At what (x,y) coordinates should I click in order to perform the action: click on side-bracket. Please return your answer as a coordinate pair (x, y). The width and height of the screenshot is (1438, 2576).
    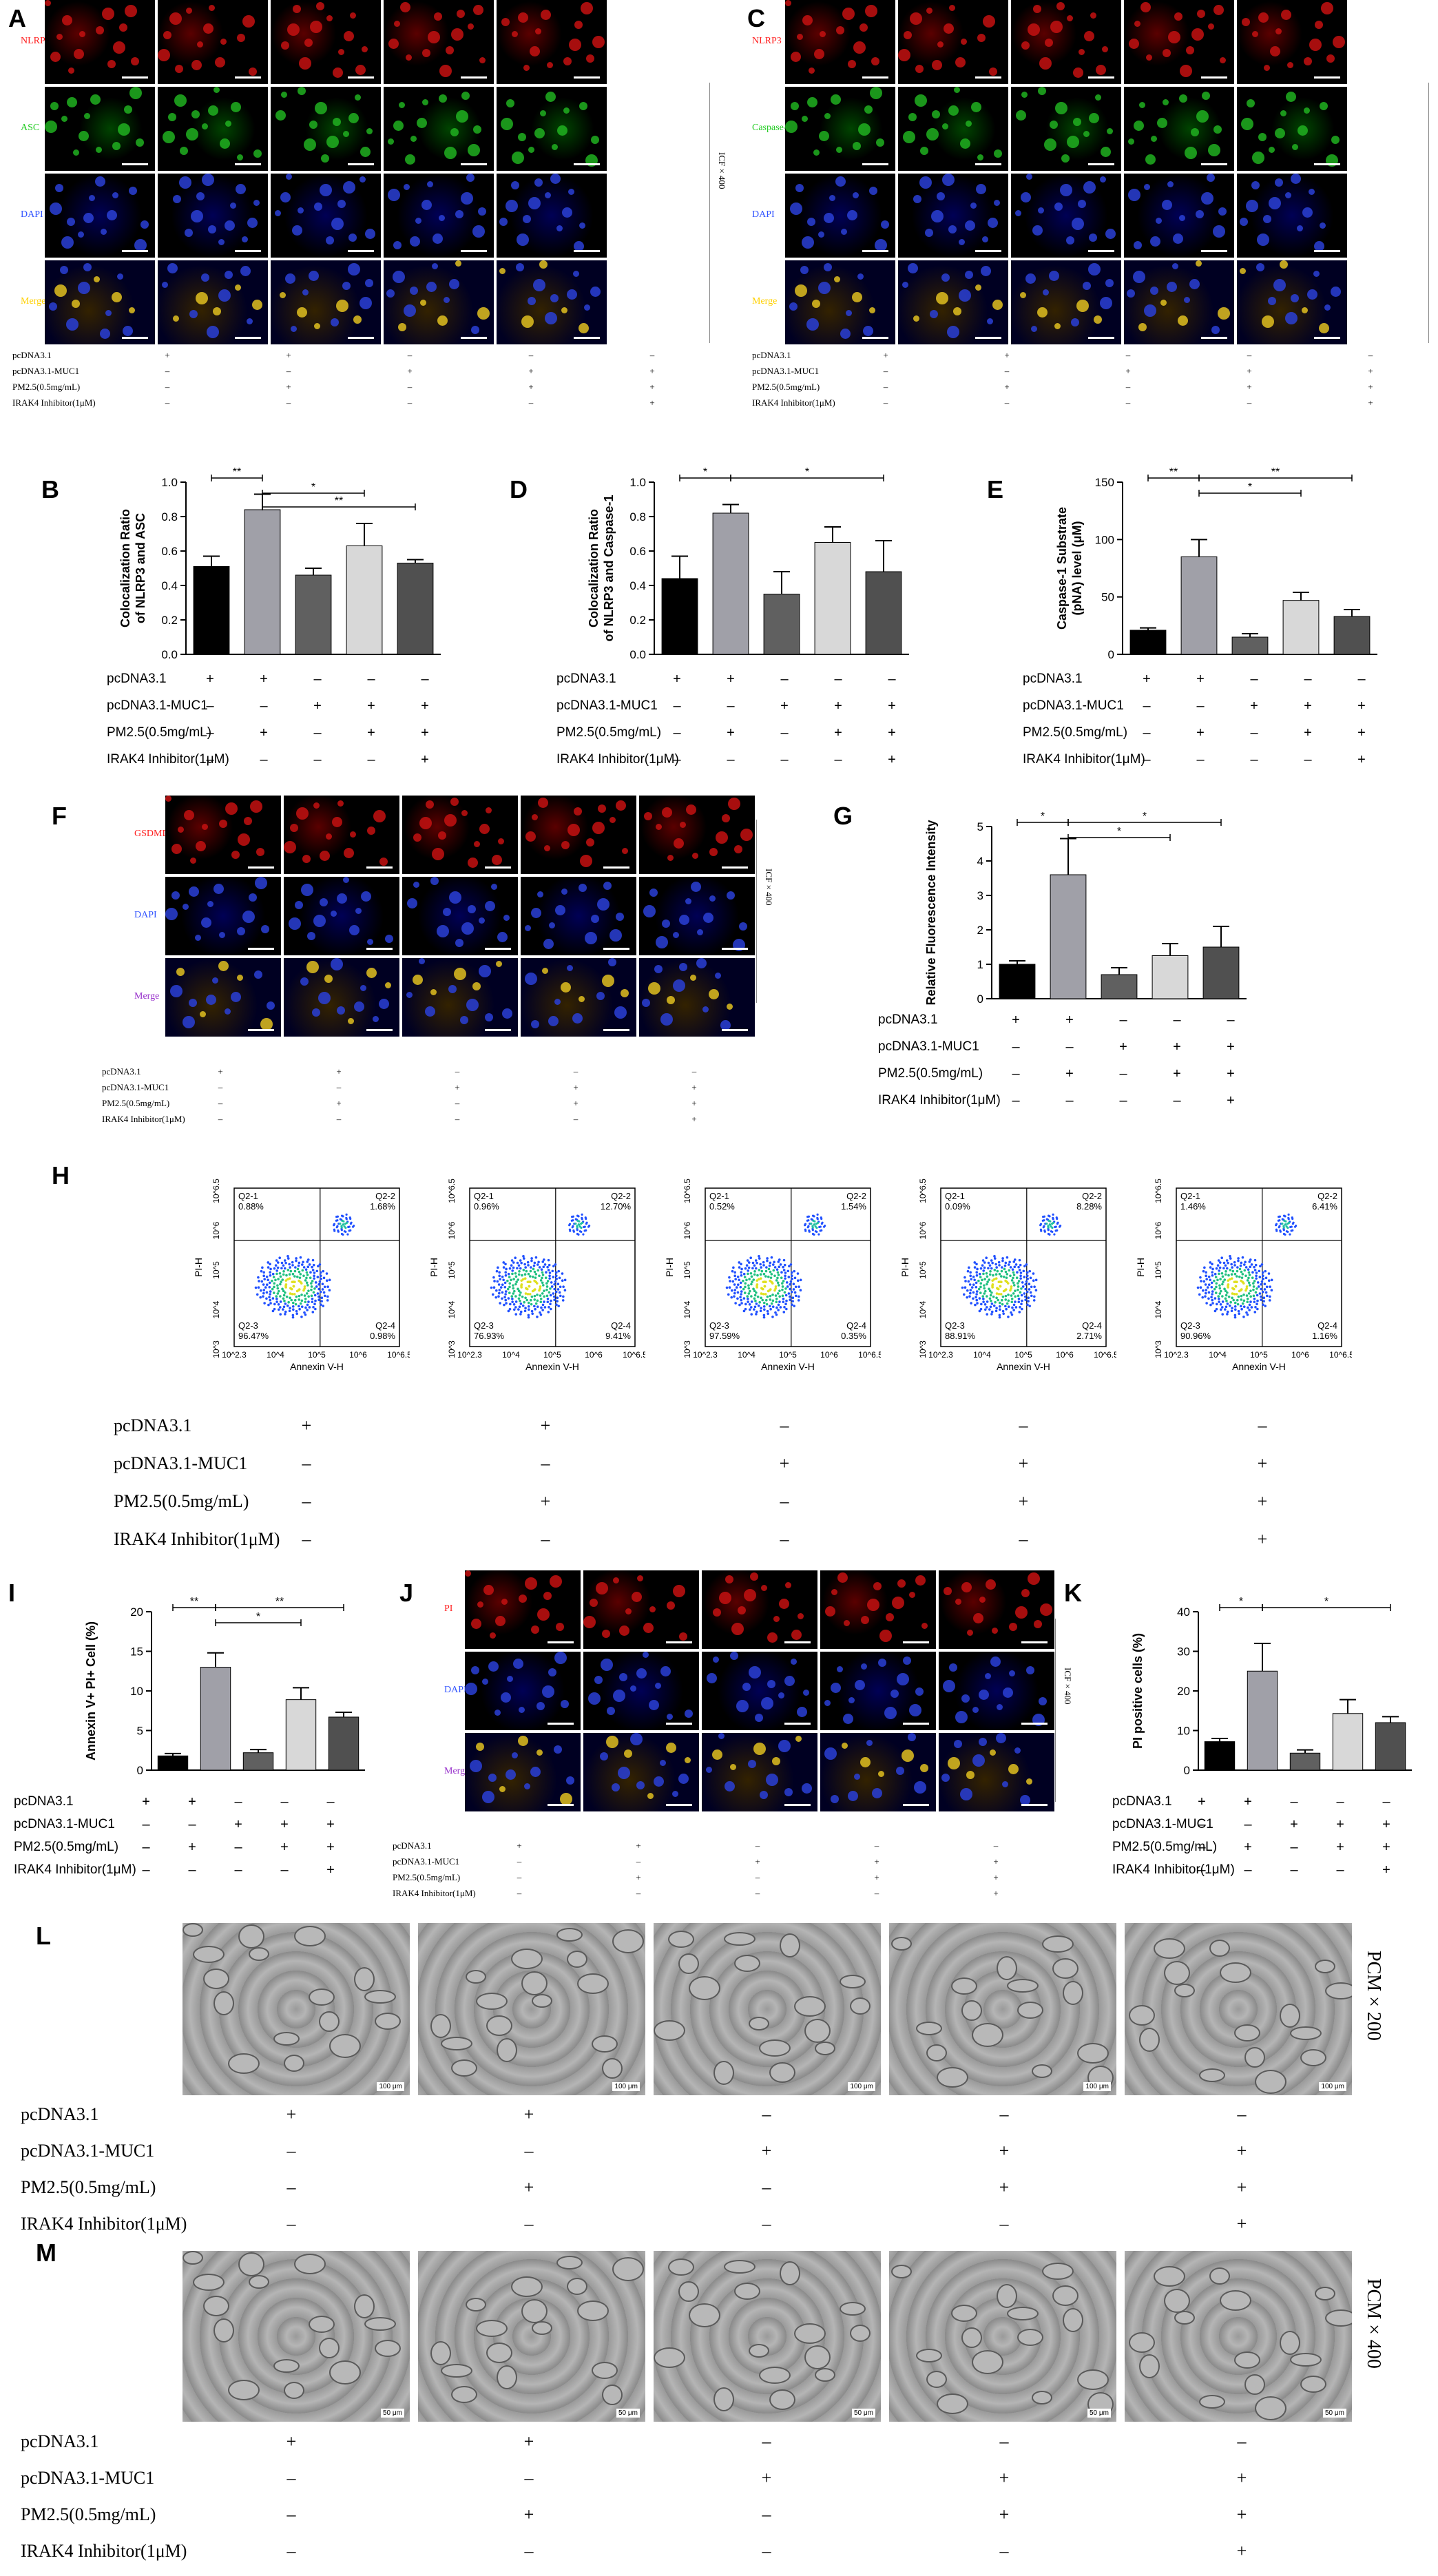
    Looking at the image, I should click on (709, 213).